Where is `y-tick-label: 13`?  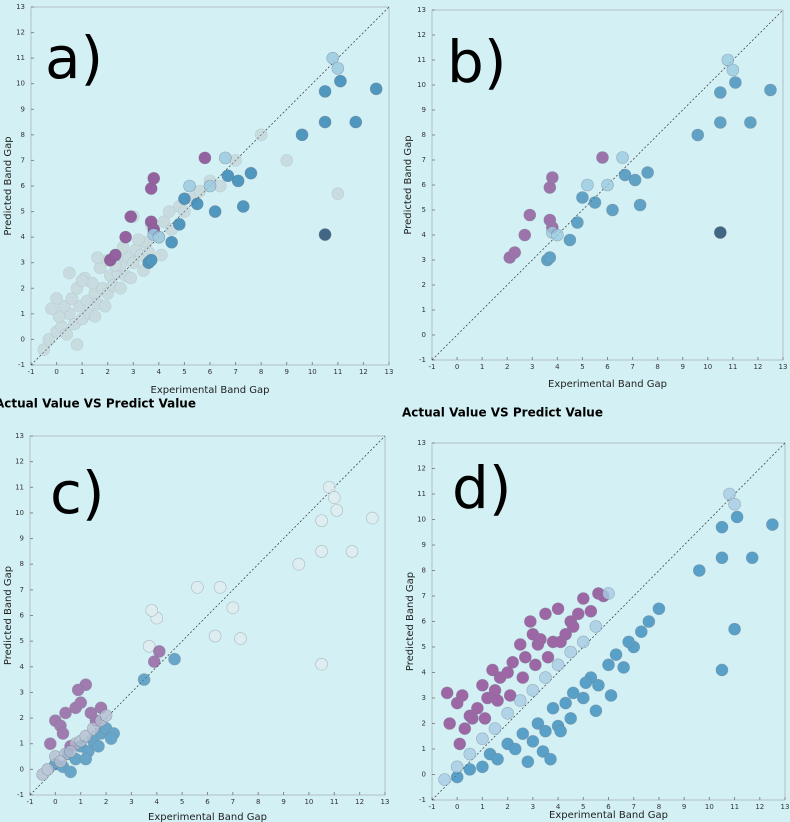 y-tick-label: 13 is located at coordinates (421, 10).